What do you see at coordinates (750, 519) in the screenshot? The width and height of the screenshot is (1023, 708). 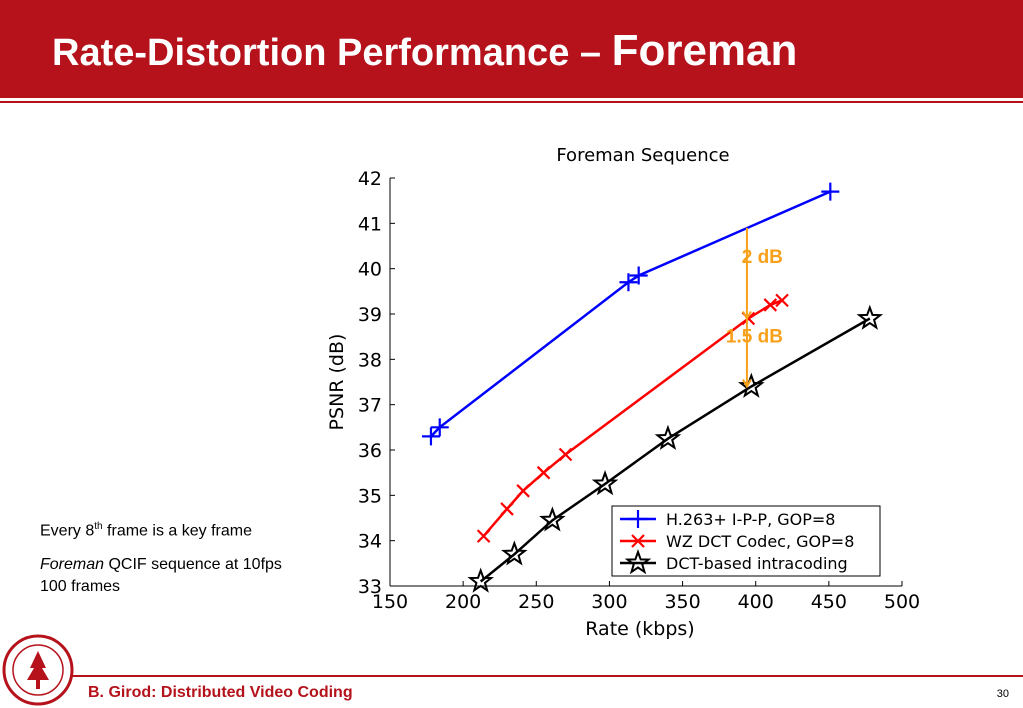 I see `legend-label-h-263-i-p-p-gop-8: H.263+ I-P-P, GOP=8` at bounding box center [750, 519].